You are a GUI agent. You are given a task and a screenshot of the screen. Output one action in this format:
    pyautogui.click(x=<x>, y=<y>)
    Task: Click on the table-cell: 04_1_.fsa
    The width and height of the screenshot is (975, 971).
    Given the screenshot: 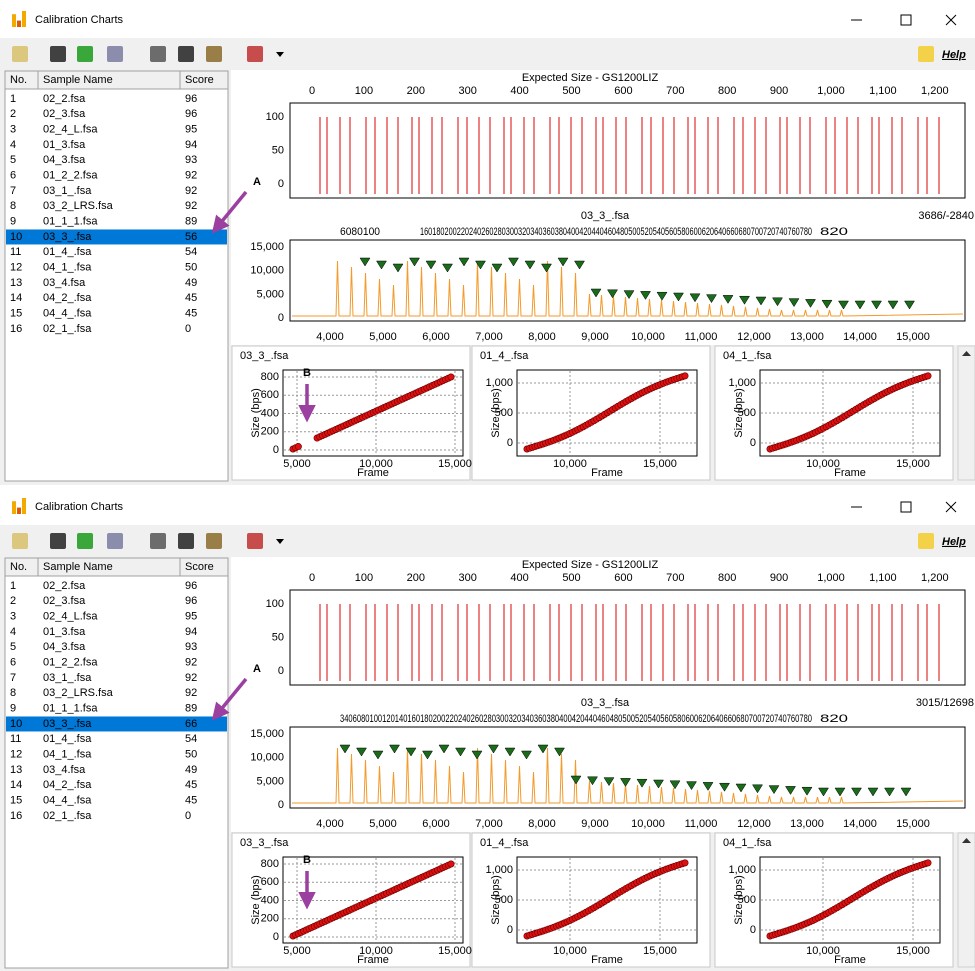 What is the action you would take?
    pyautogui.click(x=67, y=755)
    